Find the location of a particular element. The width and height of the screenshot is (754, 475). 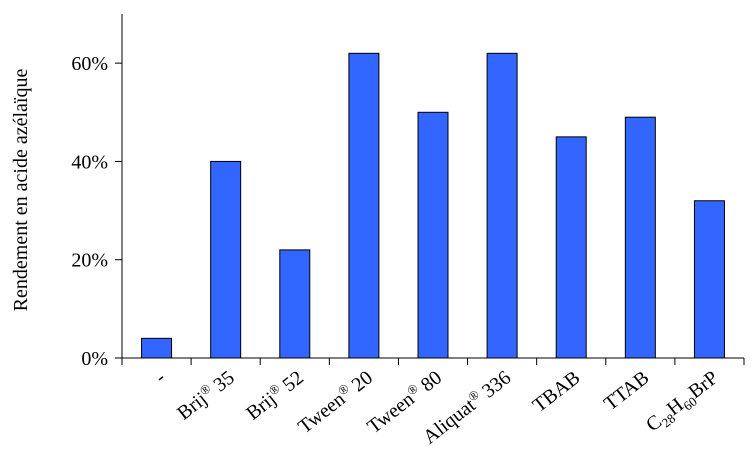

x-tick-label: Brij® 35 is located at coordinates (205, 395).